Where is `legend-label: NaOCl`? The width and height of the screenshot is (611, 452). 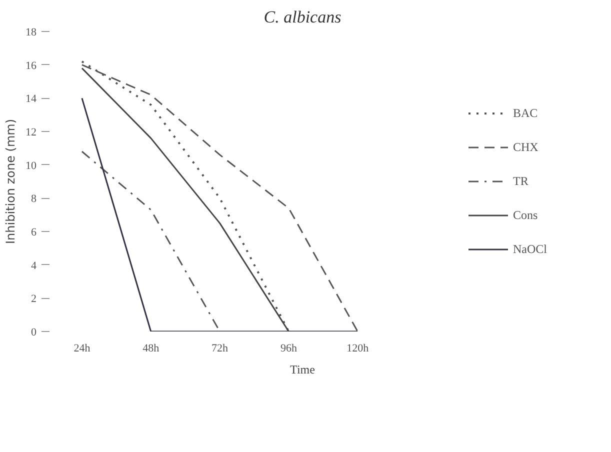 legend-label: NaOCl is located at coordinates (530, 249).